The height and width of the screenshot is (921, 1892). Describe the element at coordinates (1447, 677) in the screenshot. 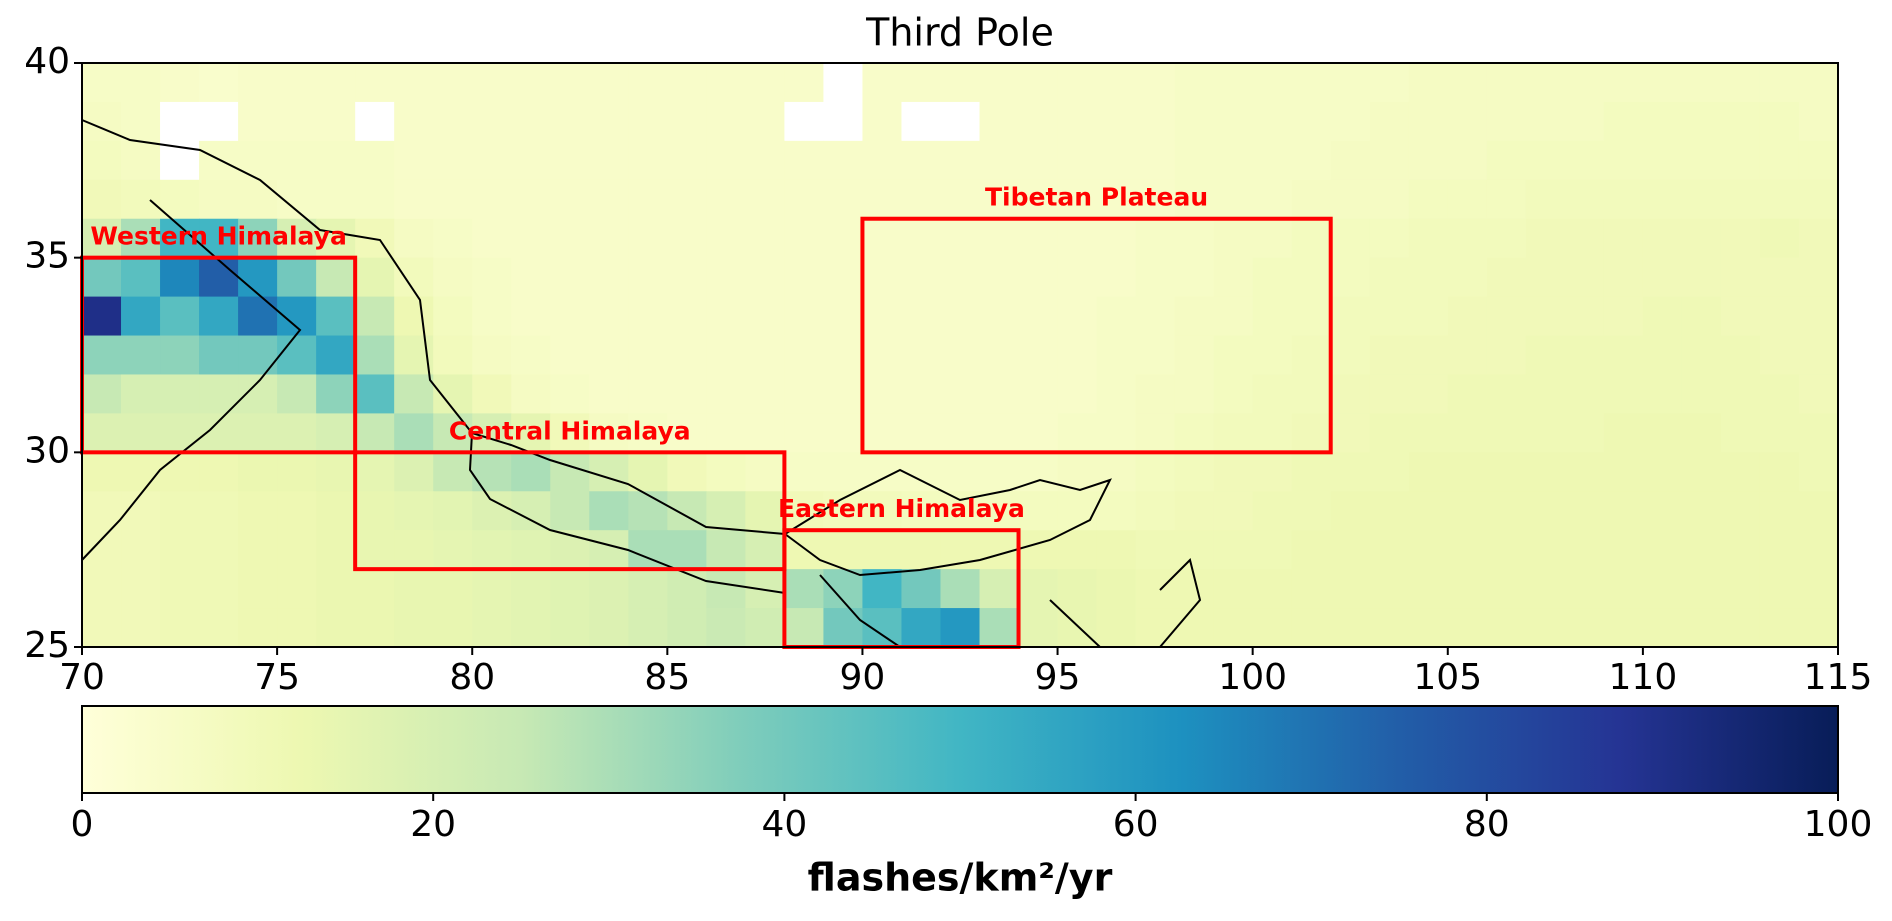

I see `x-tick-label: 105` at that location.